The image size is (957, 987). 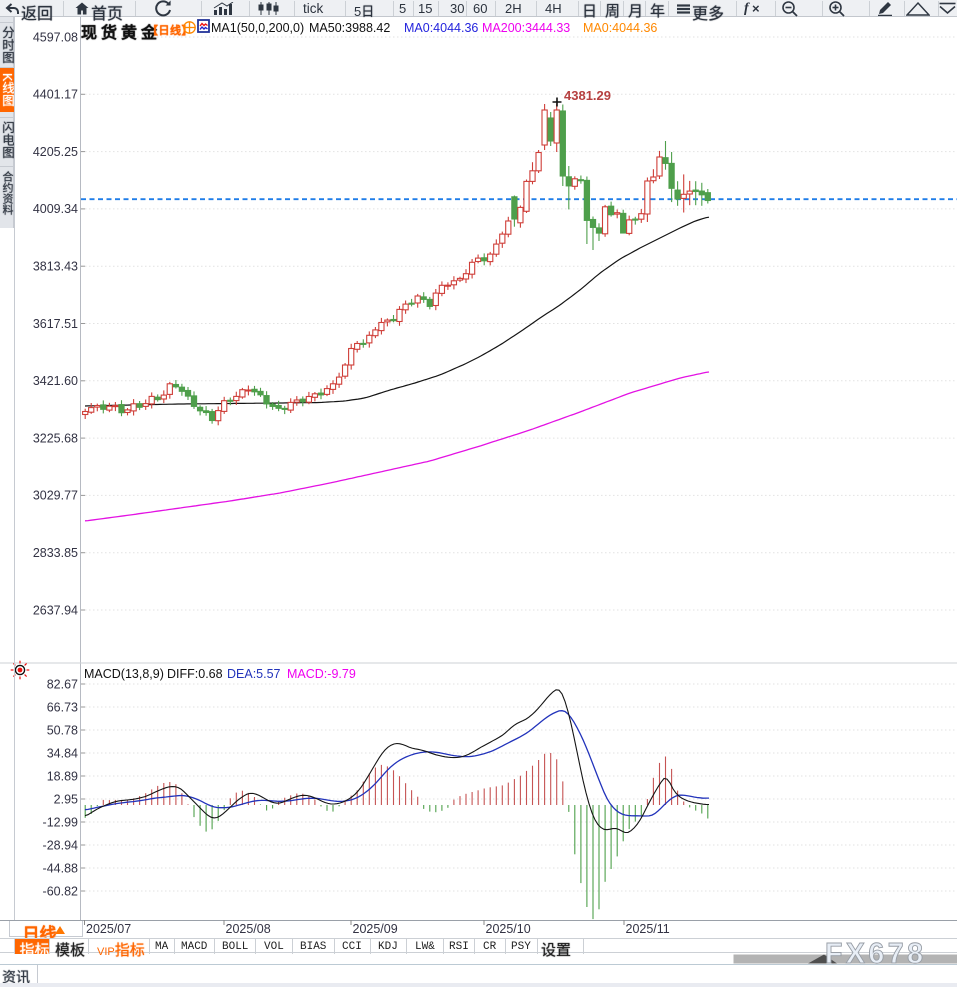 What do you see at coordinates (108, 929) in the screenshot?
I see `svg-text: 2025/07` at bounding box center [108, 929].